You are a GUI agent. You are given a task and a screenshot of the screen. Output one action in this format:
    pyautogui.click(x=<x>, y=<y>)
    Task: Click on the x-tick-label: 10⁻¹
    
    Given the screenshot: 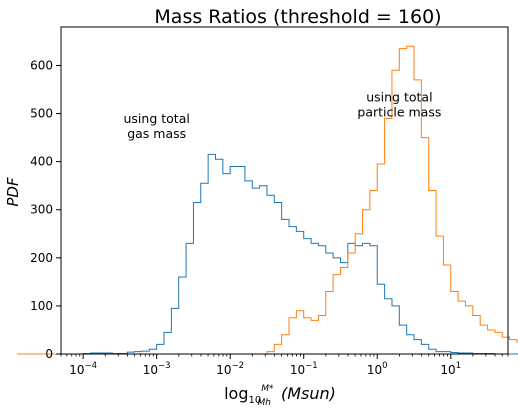 What is the action you would take?
    pyautogui.click(x=304, y=369)
    